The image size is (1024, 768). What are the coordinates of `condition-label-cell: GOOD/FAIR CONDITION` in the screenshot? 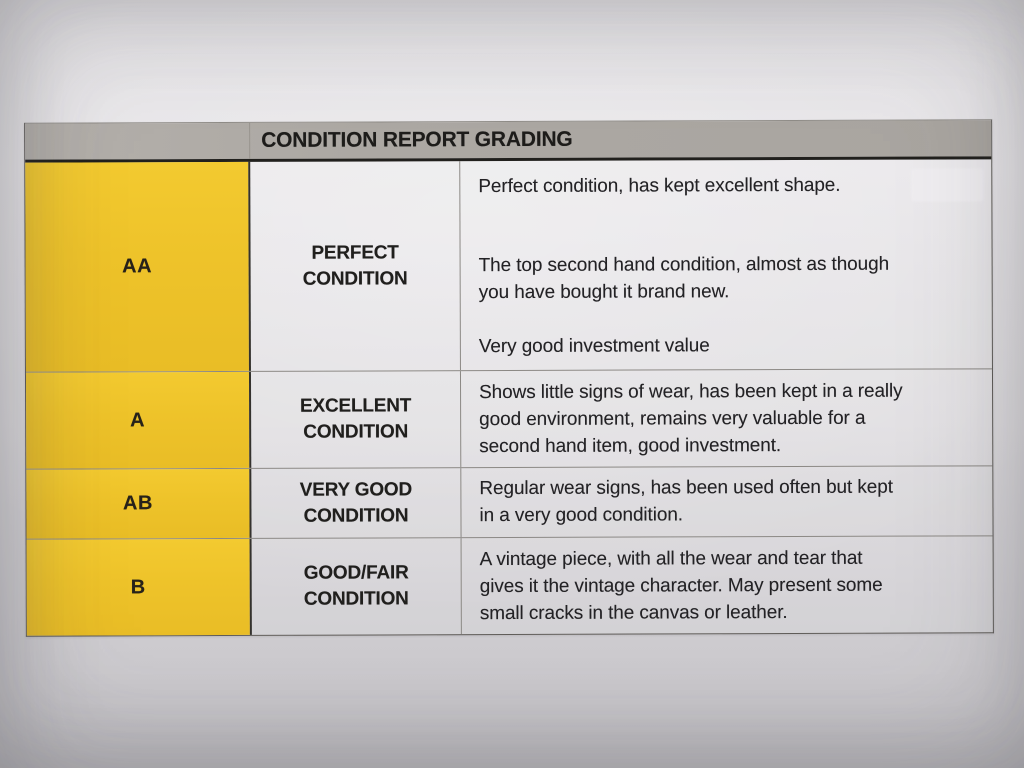 It's located at (356, 586).